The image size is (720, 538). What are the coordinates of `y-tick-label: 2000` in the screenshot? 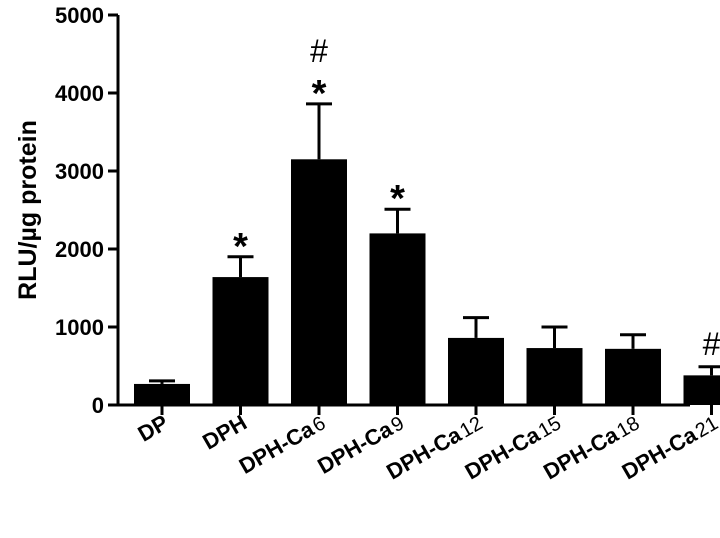 It's located at (79, 249).